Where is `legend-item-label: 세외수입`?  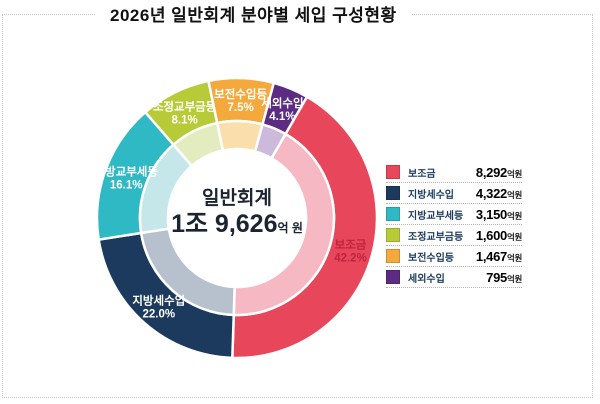
legend-item-label: 세외수입 is located at coordinates (426, 279).